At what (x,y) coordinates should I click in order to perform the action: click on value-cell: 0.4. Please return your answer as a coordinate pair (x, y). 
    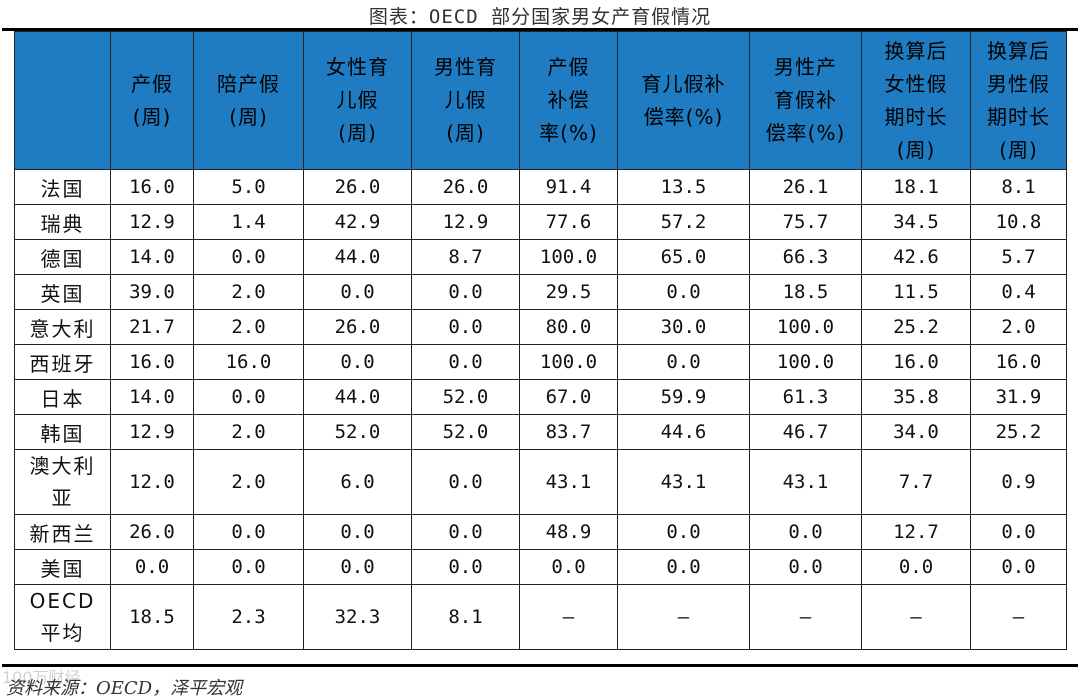
    Looking at the image, I should click on (1018, 292).